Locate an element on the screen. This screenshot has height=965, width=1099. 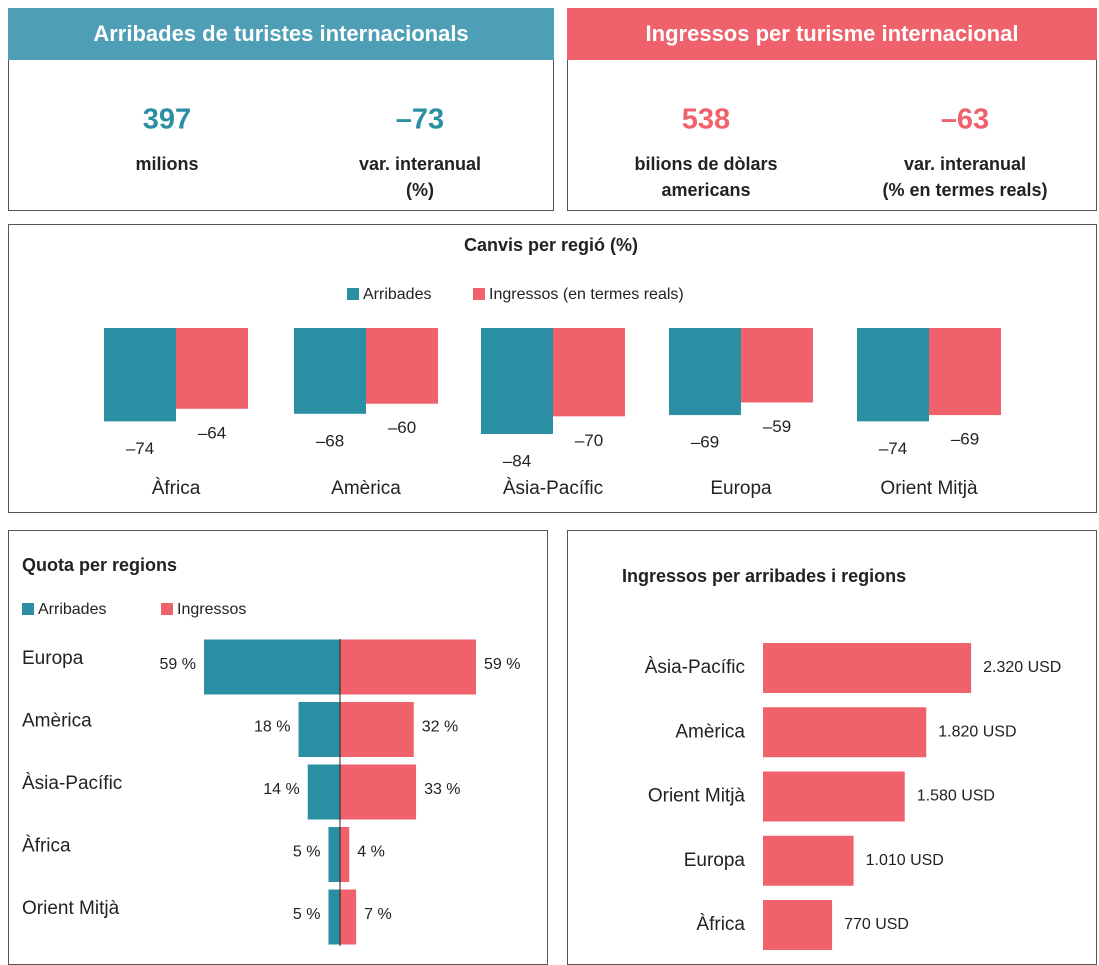
legend-label: Ingressos (en termes reals) is located at coordinates (586, 294).